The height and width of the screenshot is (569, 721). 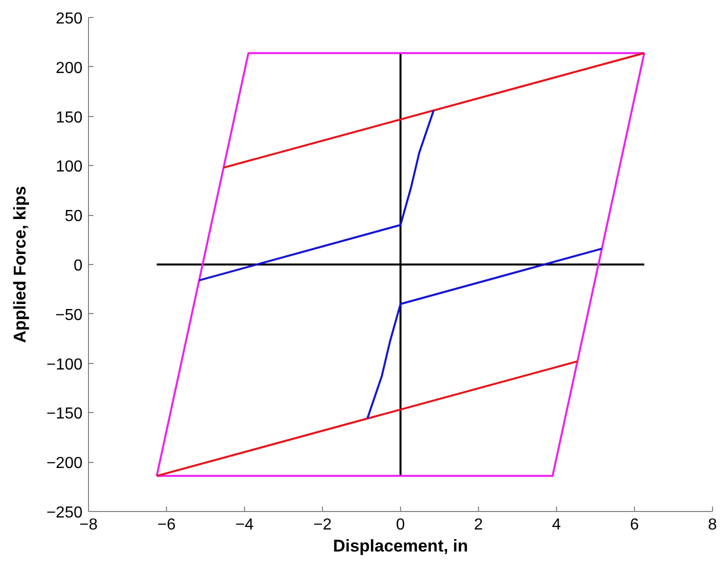 I want to click on y-tick-label: 100, so click(x=69, y=167).